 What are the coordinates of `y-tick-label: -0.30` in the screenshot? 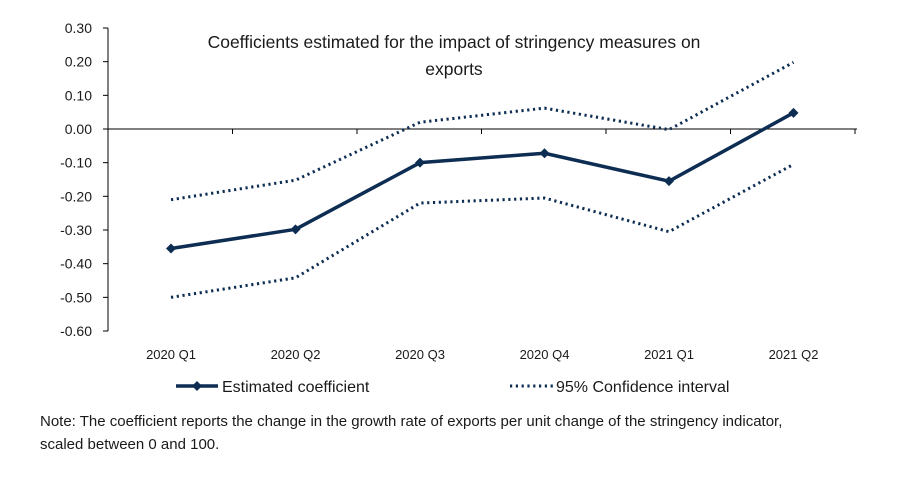 It's located at (76, 230).